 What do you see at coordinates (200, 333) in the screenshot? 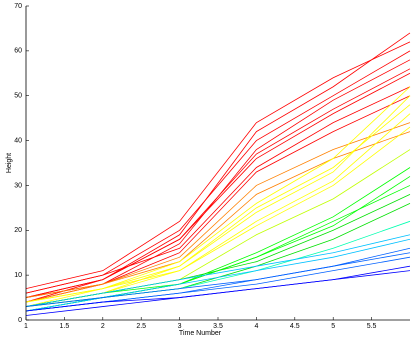
I see `x-axis-label: Time Number` at bounding box center [200, 333].